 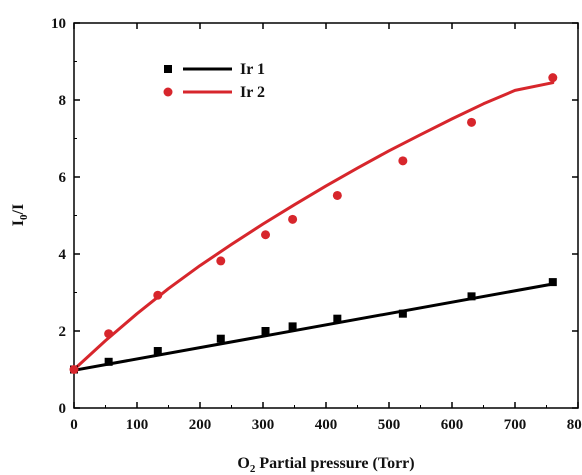 I want to click on x-tick-label: 500, so click(x=389, y=425).